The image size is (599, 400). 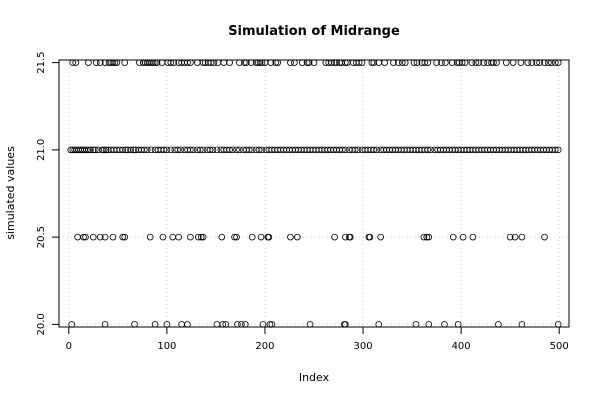 I want to click on x-tick-label: 200, so click(x=264, y=346).